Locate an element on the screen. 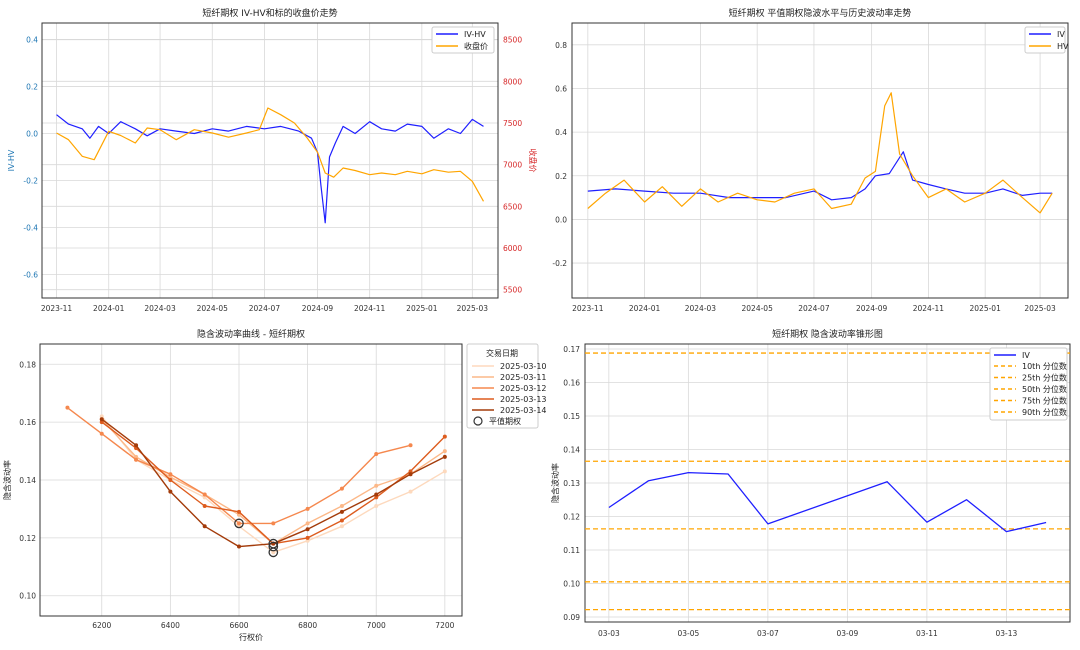 The height and width of the screenshot is (650, 1080). legend-series-label: 2025-03-10 is located at coordinates (523, 366).